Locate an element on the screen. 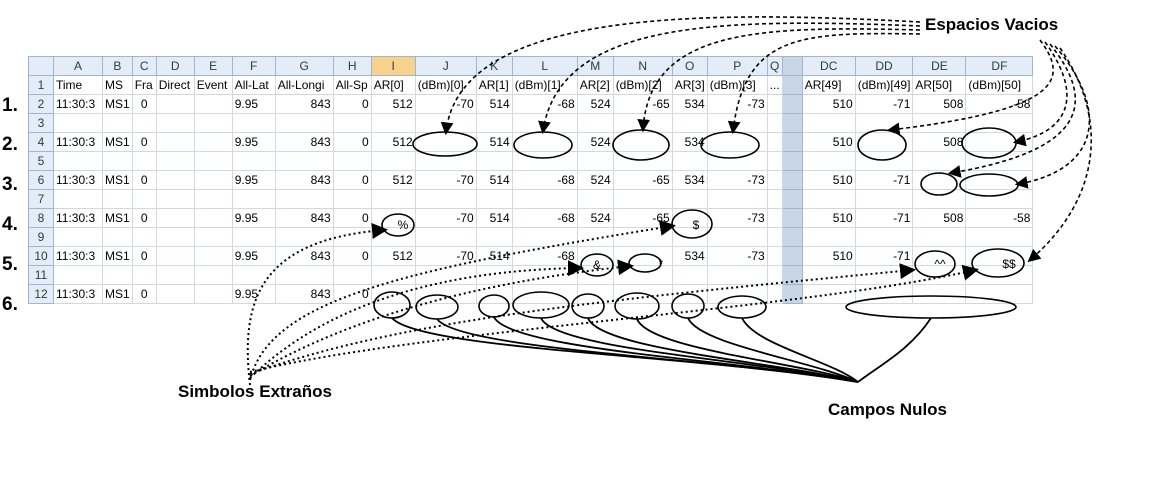  cell: AR[2] is located at coordinates (595, 85).